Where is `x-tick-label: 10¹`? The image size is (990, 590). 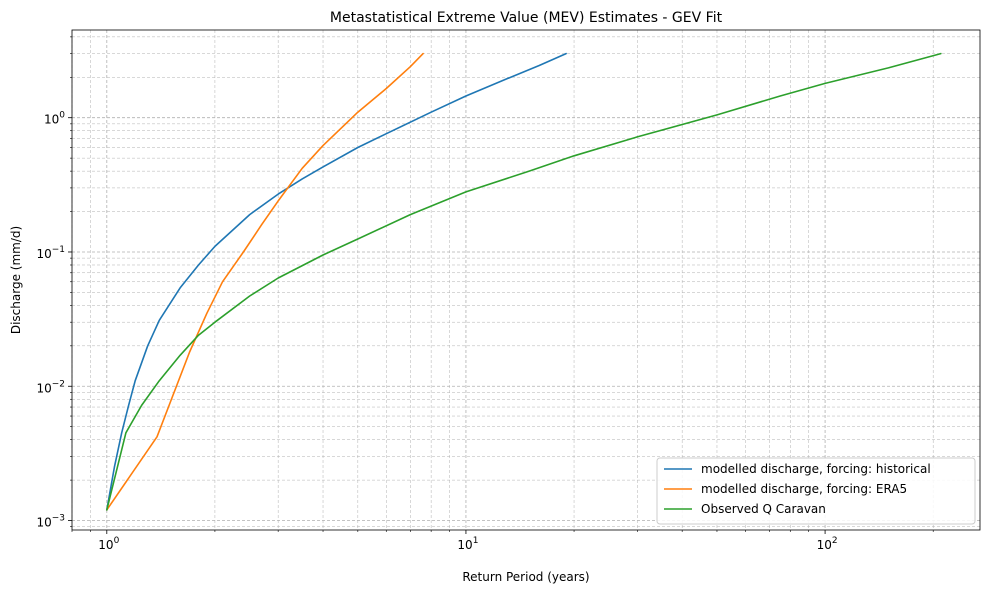
x-tick-label: 10¹ is located at coordinates (467, 544).